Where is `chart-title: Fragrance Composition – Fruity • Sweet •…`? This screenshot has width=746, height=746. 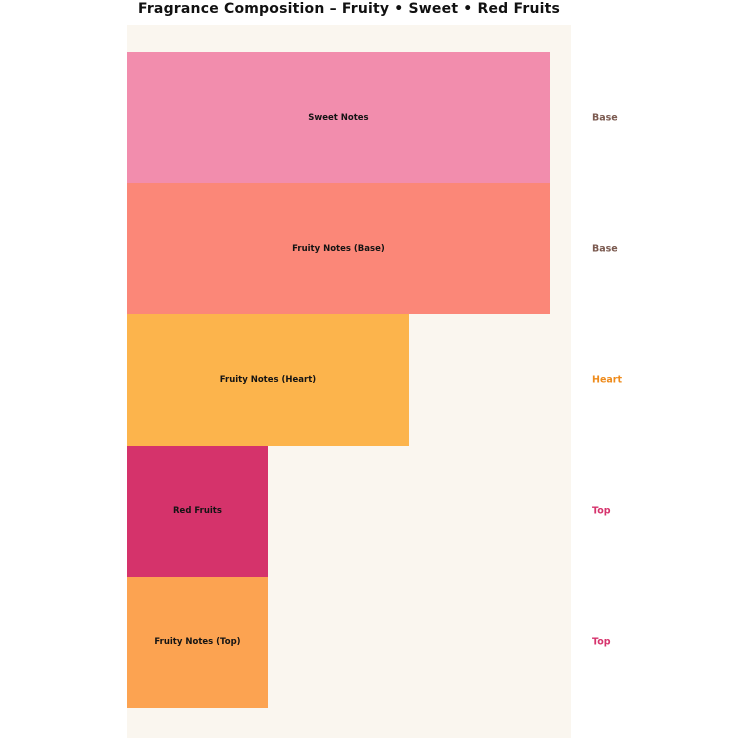 chart-title: Fragrance Composition – Fruity • Sweet •… is located at coordinates (349, 9).